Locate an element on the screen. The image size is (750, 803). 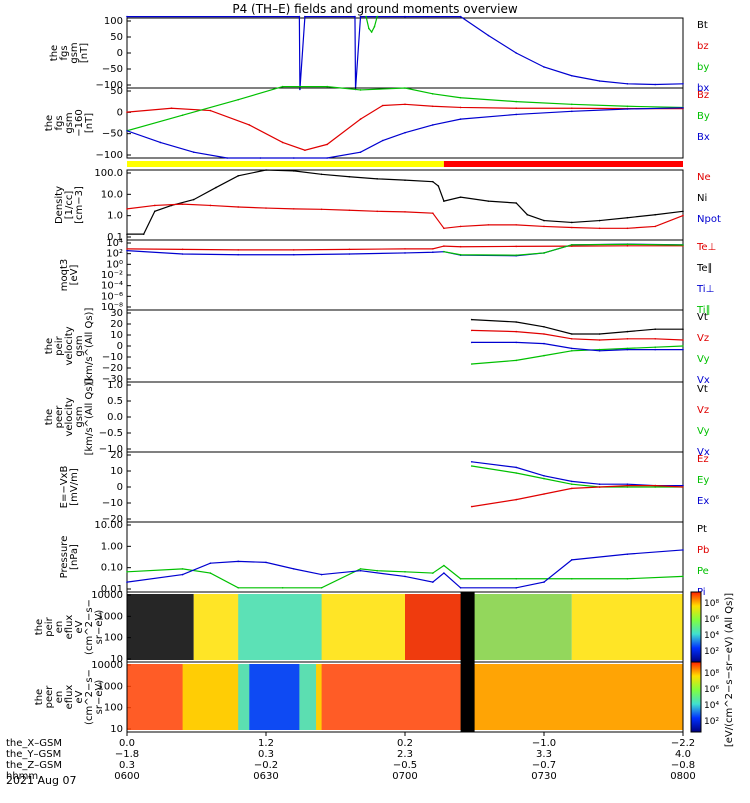
panel-10-ytick-2: 100 is located at coordinates (113, 638).